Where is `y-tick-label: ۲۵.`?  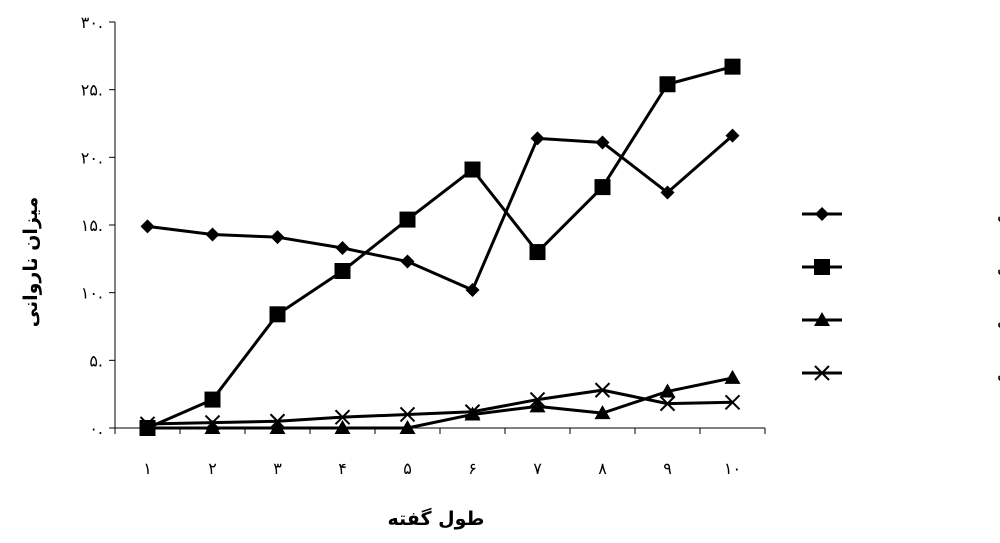
y-tick-label: ۲۵. is located at coordinates (92, 90).